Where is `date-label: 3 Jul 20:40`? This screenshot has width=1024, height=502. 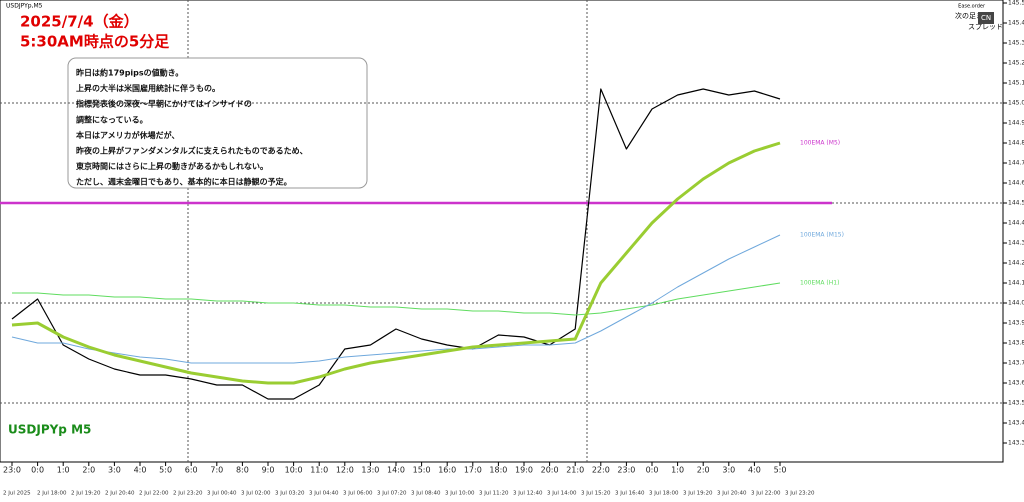 date-label: 3 Jul 20:40 is located at coordinates (732, 494).